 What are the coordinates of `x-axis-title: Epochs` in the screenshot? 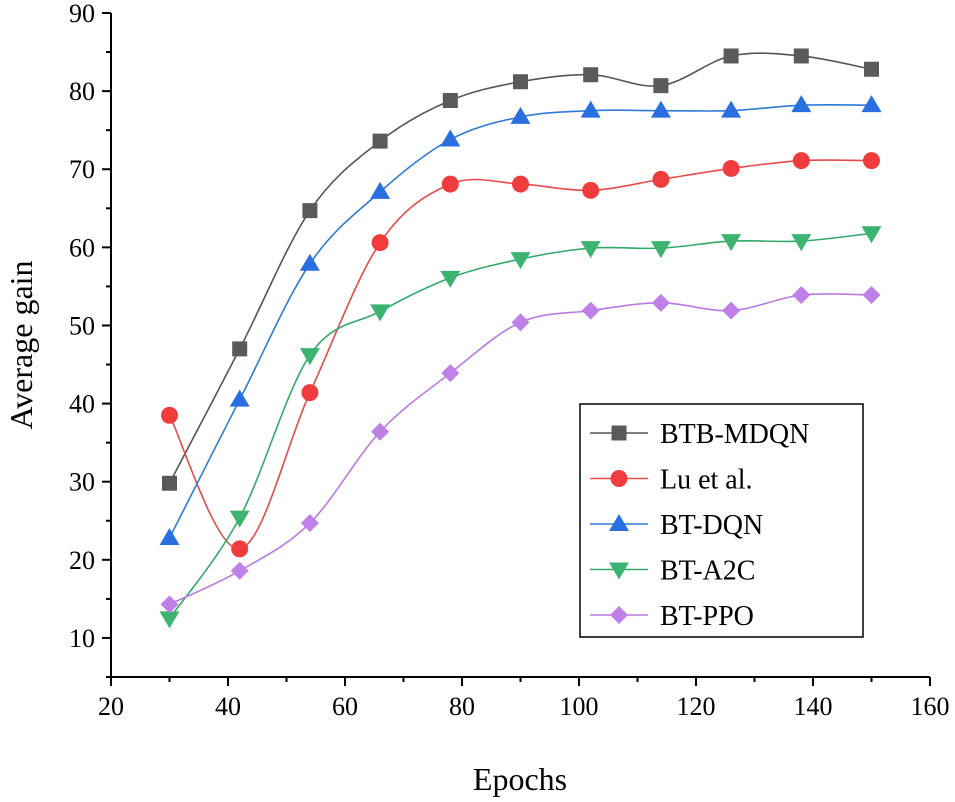 It's located at (520, 779).